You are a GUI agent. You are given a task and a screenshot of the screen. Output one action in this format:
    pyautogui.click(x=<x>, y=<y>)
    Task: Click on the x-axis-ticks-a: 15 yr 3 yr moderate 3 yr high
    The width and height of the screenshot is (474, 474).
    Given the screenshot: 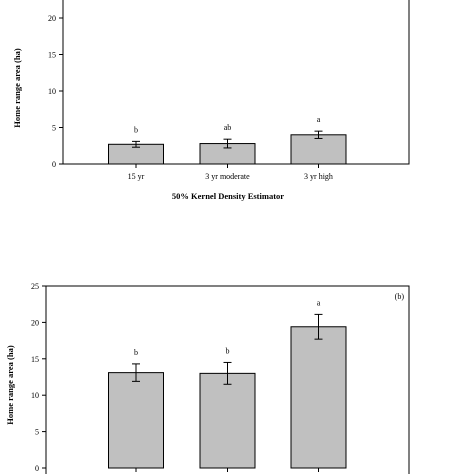 What is the action you would take?
    pyautogui.click(x=230, y=172)
    